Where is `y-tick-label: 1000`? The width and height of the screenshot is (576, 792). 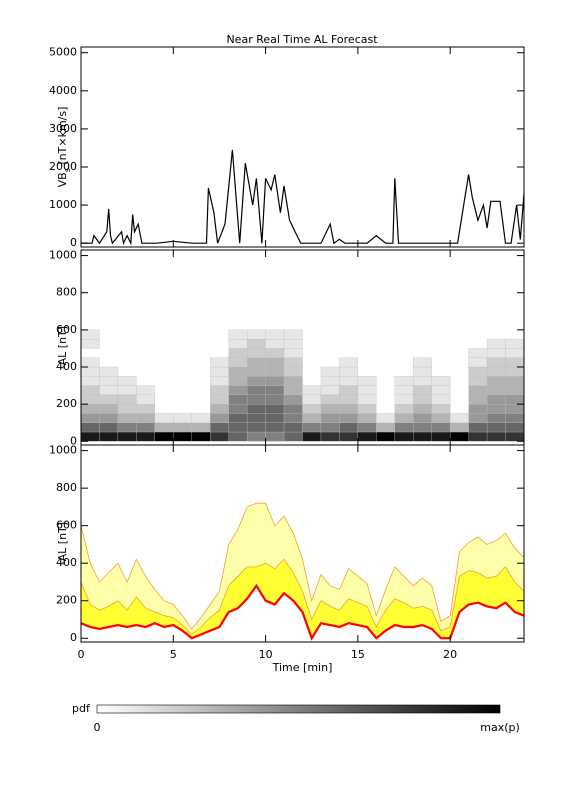 y-tick-label: 1000 is located at coordinates (63, 204).